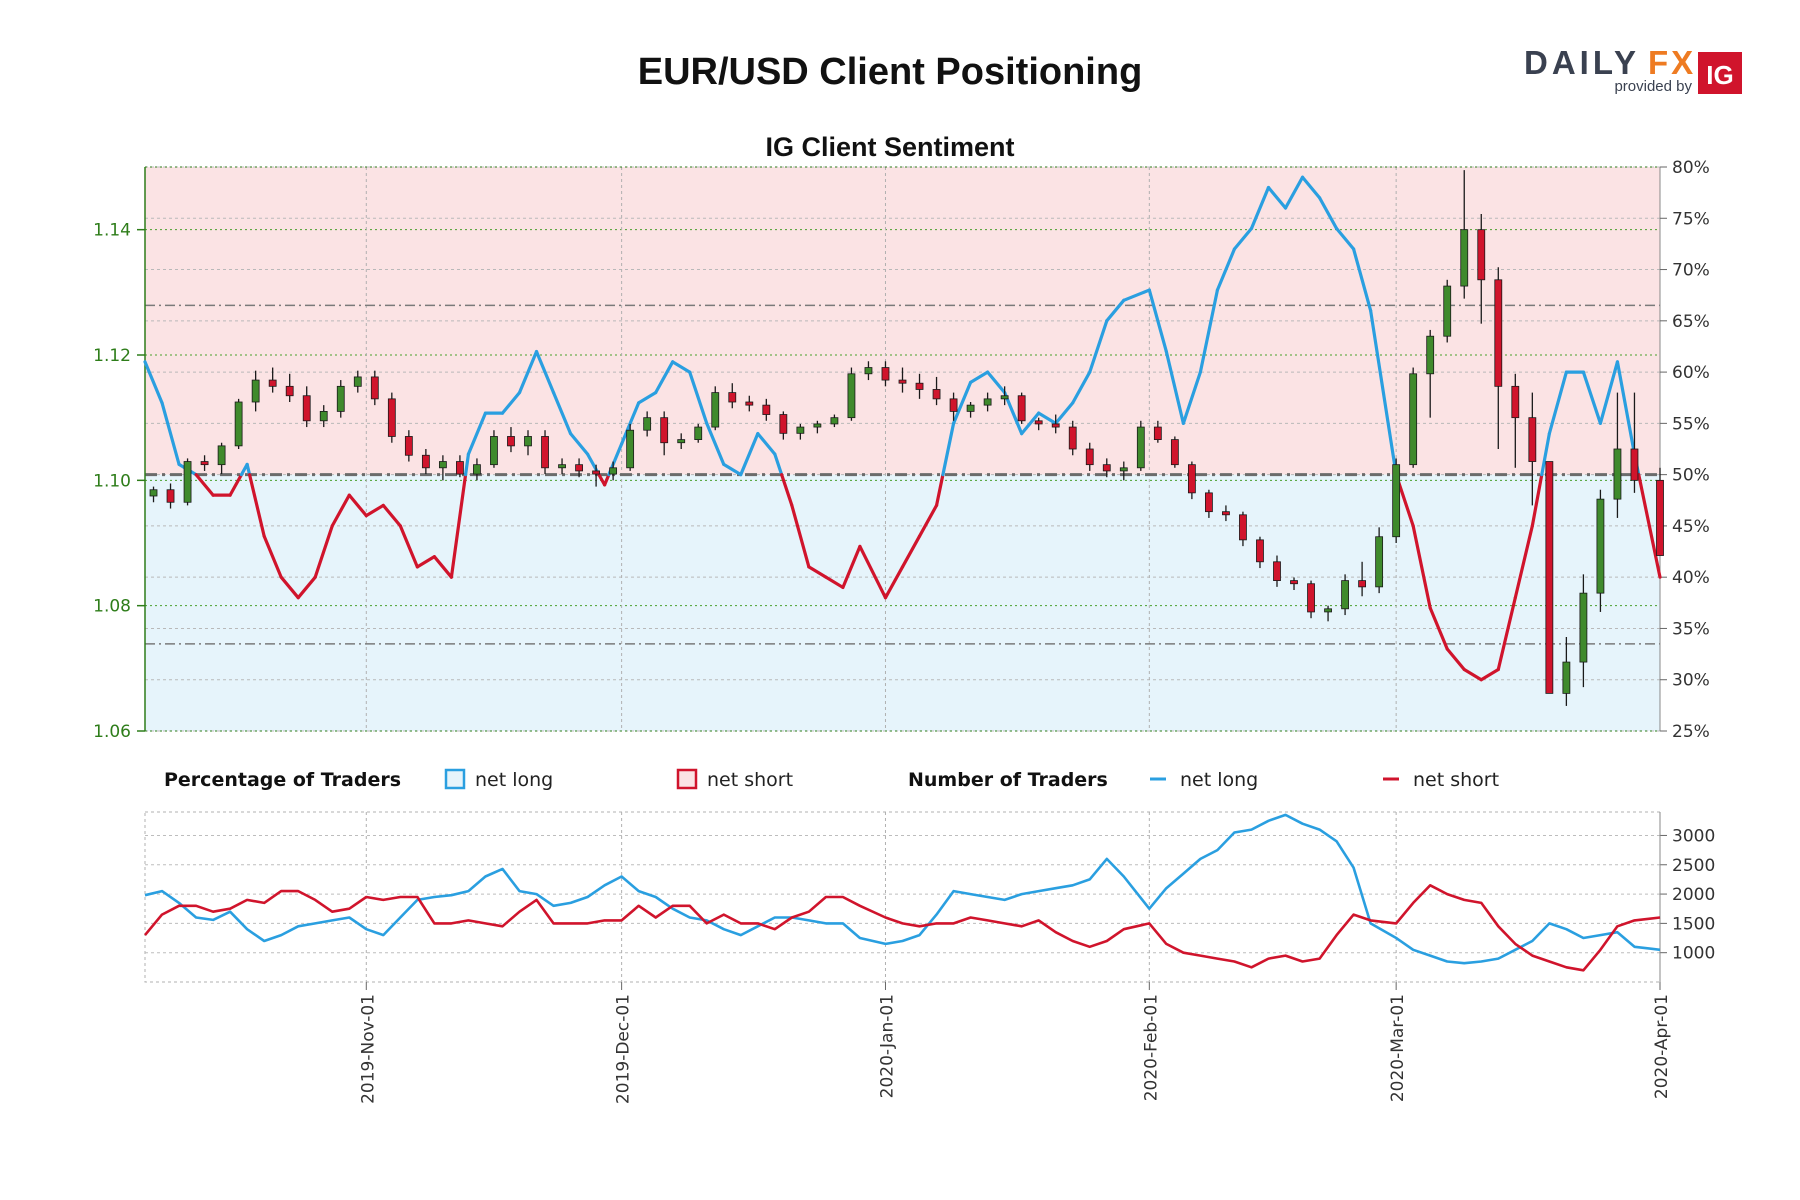  I want to click on count-net-long-line, so click(902, 889).